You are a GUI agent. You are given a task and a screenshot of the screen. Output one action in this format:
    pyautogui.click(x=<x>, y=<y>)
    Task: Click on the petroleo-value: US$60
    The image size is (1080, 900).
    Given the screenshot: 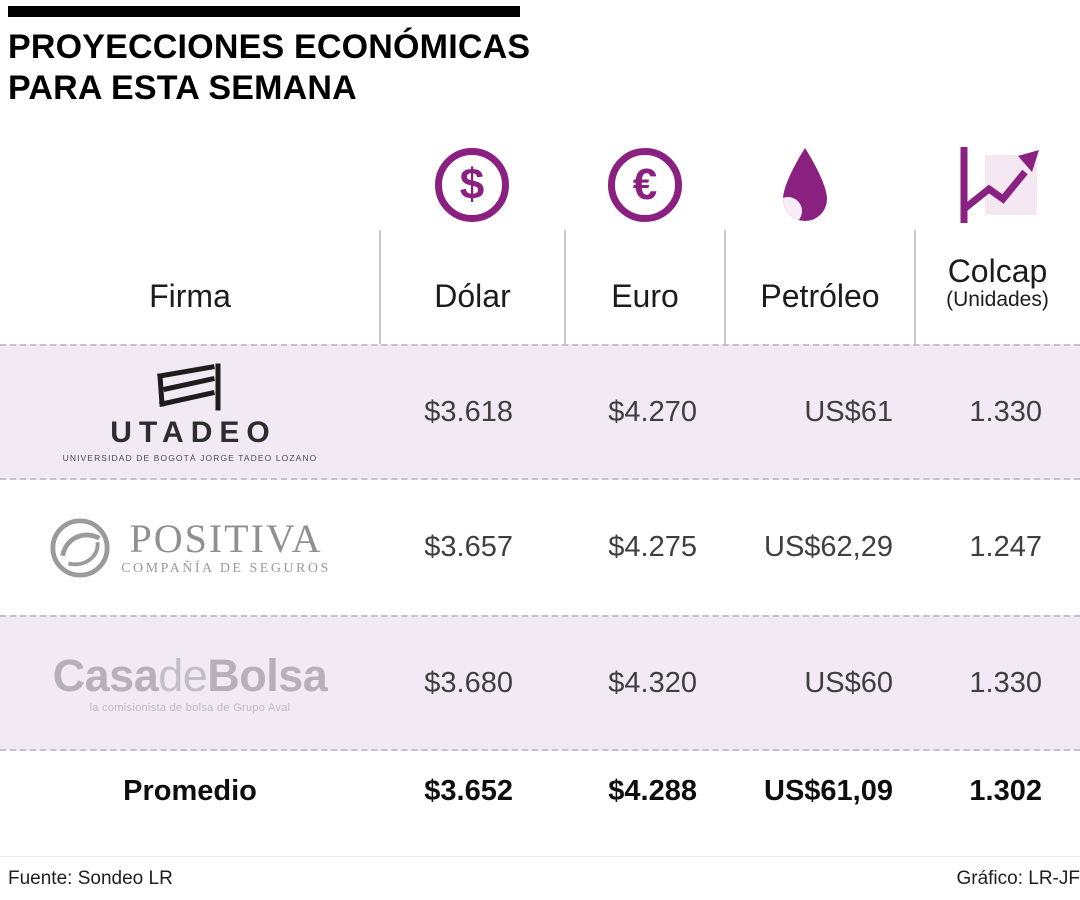 What is the action you would take?
    pyautogui.click(x=848, y=682)
    